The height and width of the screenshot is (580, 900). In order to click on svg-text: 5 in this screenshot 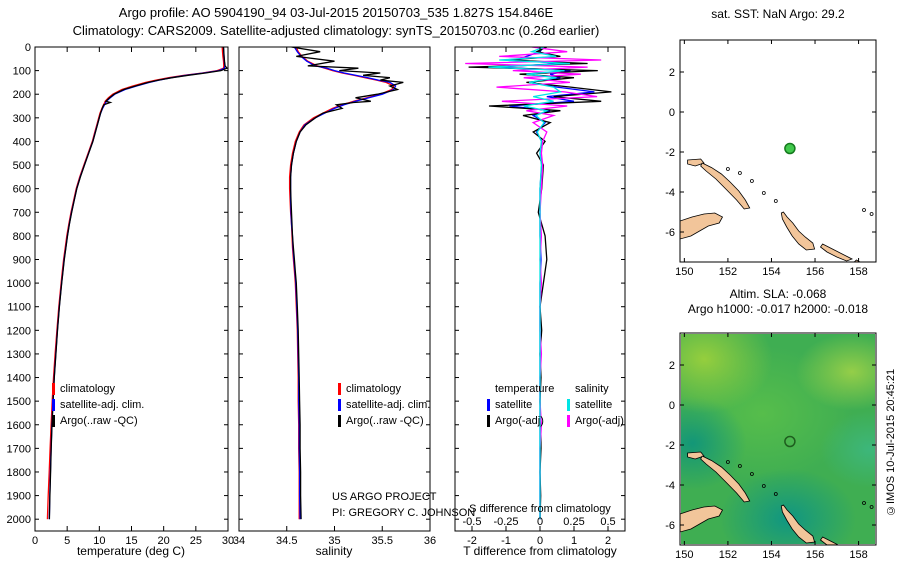, I will do `click(67, 541)`.